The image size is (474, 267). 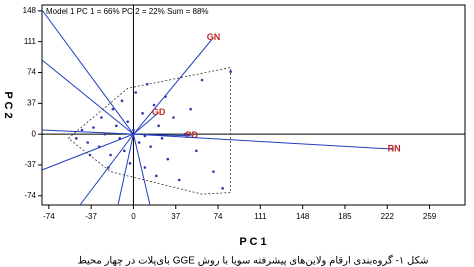 I want to click on y-tick-label: 74, so click(x=31, y=72).